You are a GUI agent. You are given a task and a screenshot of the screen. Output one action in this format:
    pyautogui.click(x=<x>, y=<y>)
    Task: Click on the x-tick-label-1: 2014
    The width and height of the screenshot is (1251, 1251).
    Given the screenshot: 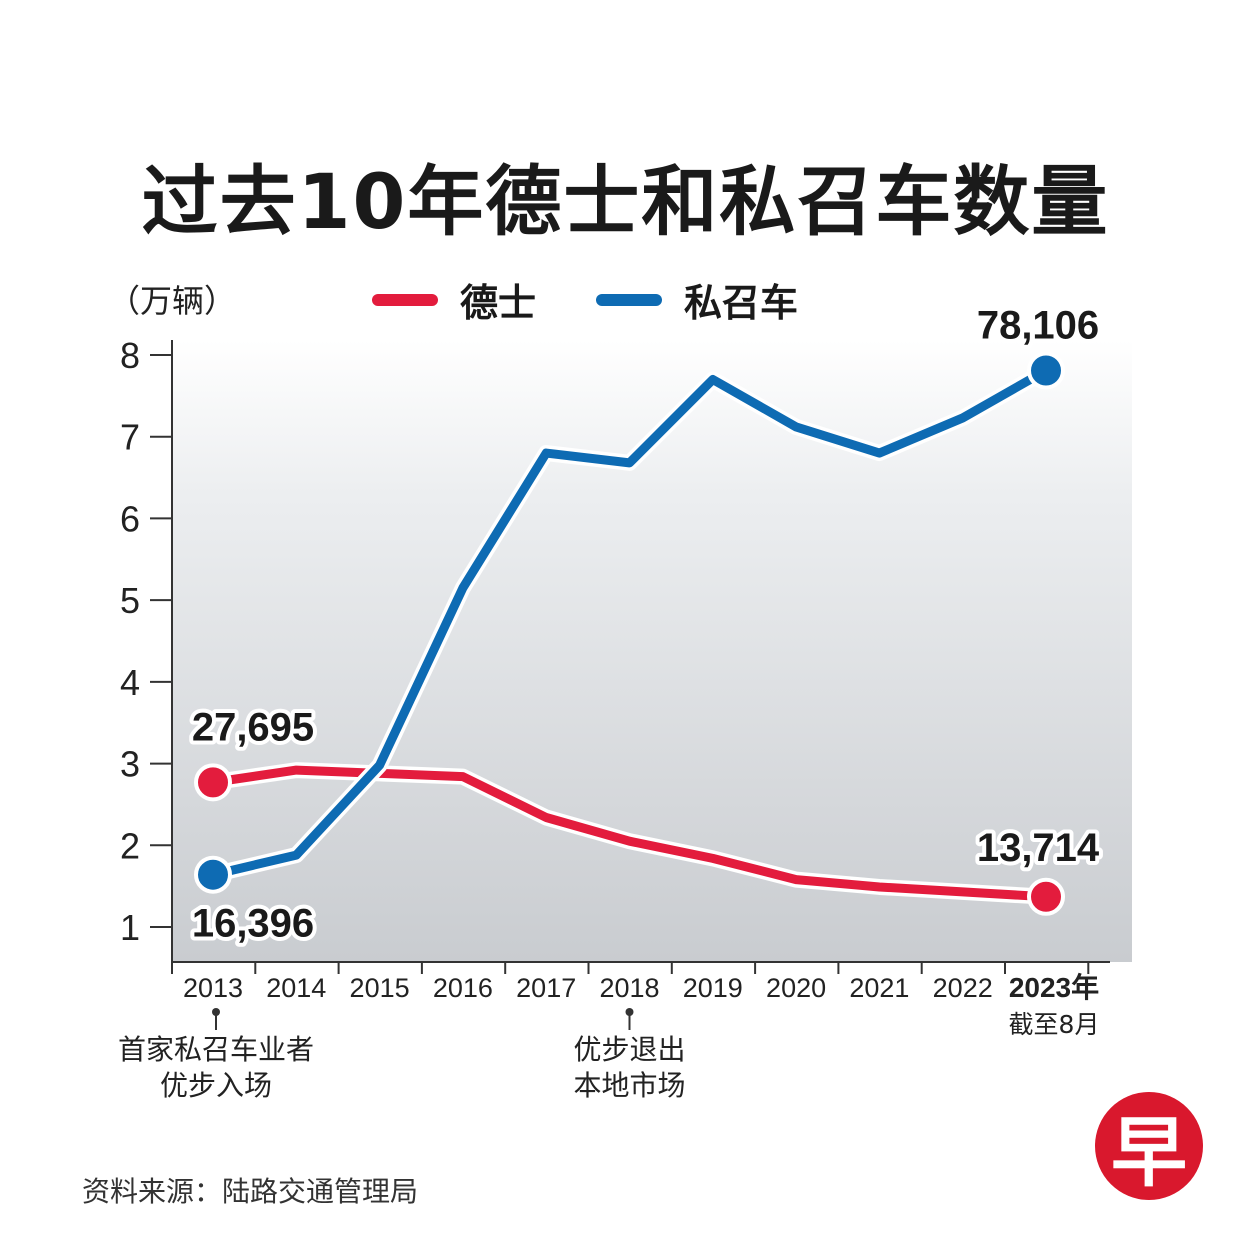 What is the action you would take?
    pyautogui.click(x=296, y=988)
    